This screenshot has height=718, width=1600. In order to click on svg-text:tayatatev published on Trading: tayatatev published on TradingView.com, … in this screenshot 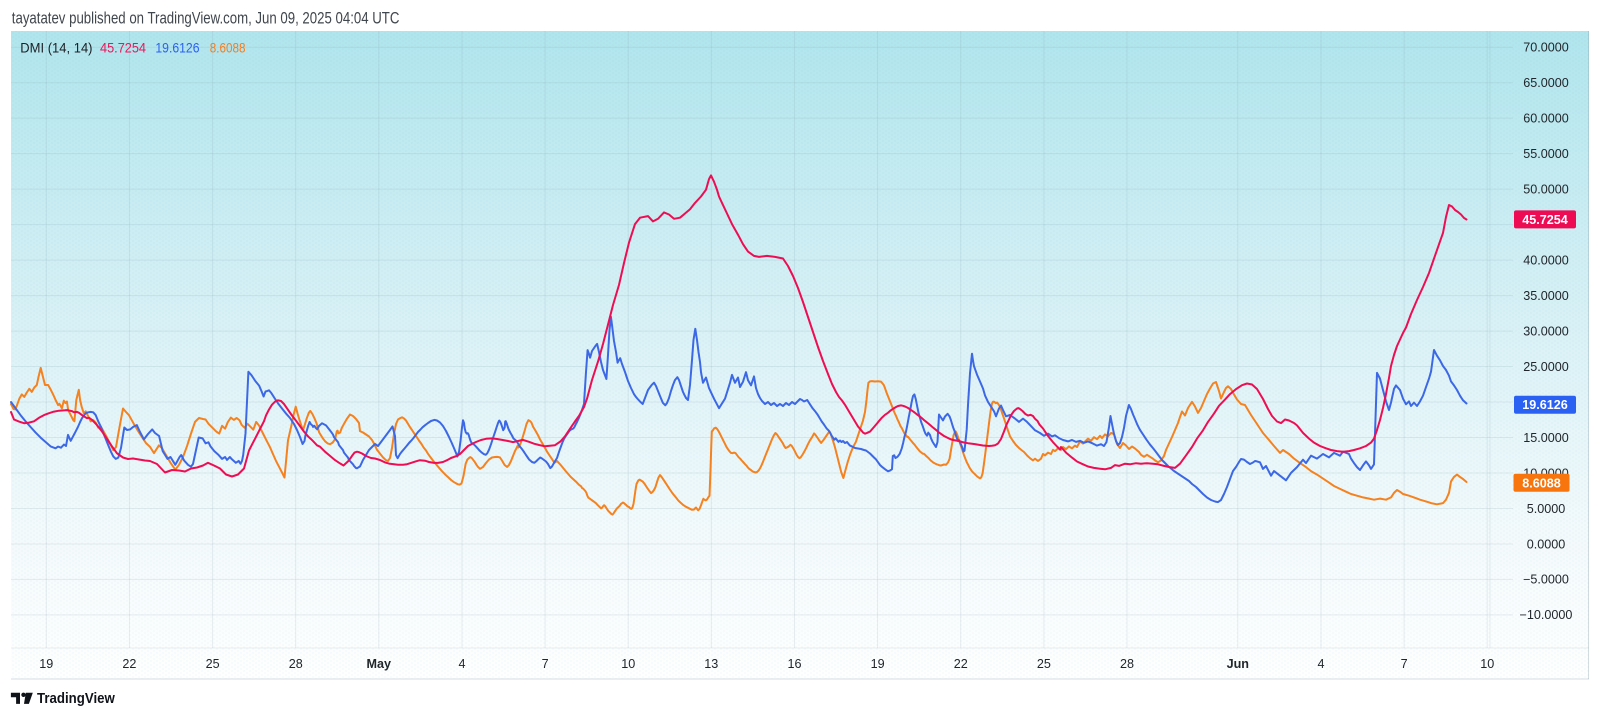, I will do `click(206, 19)`.